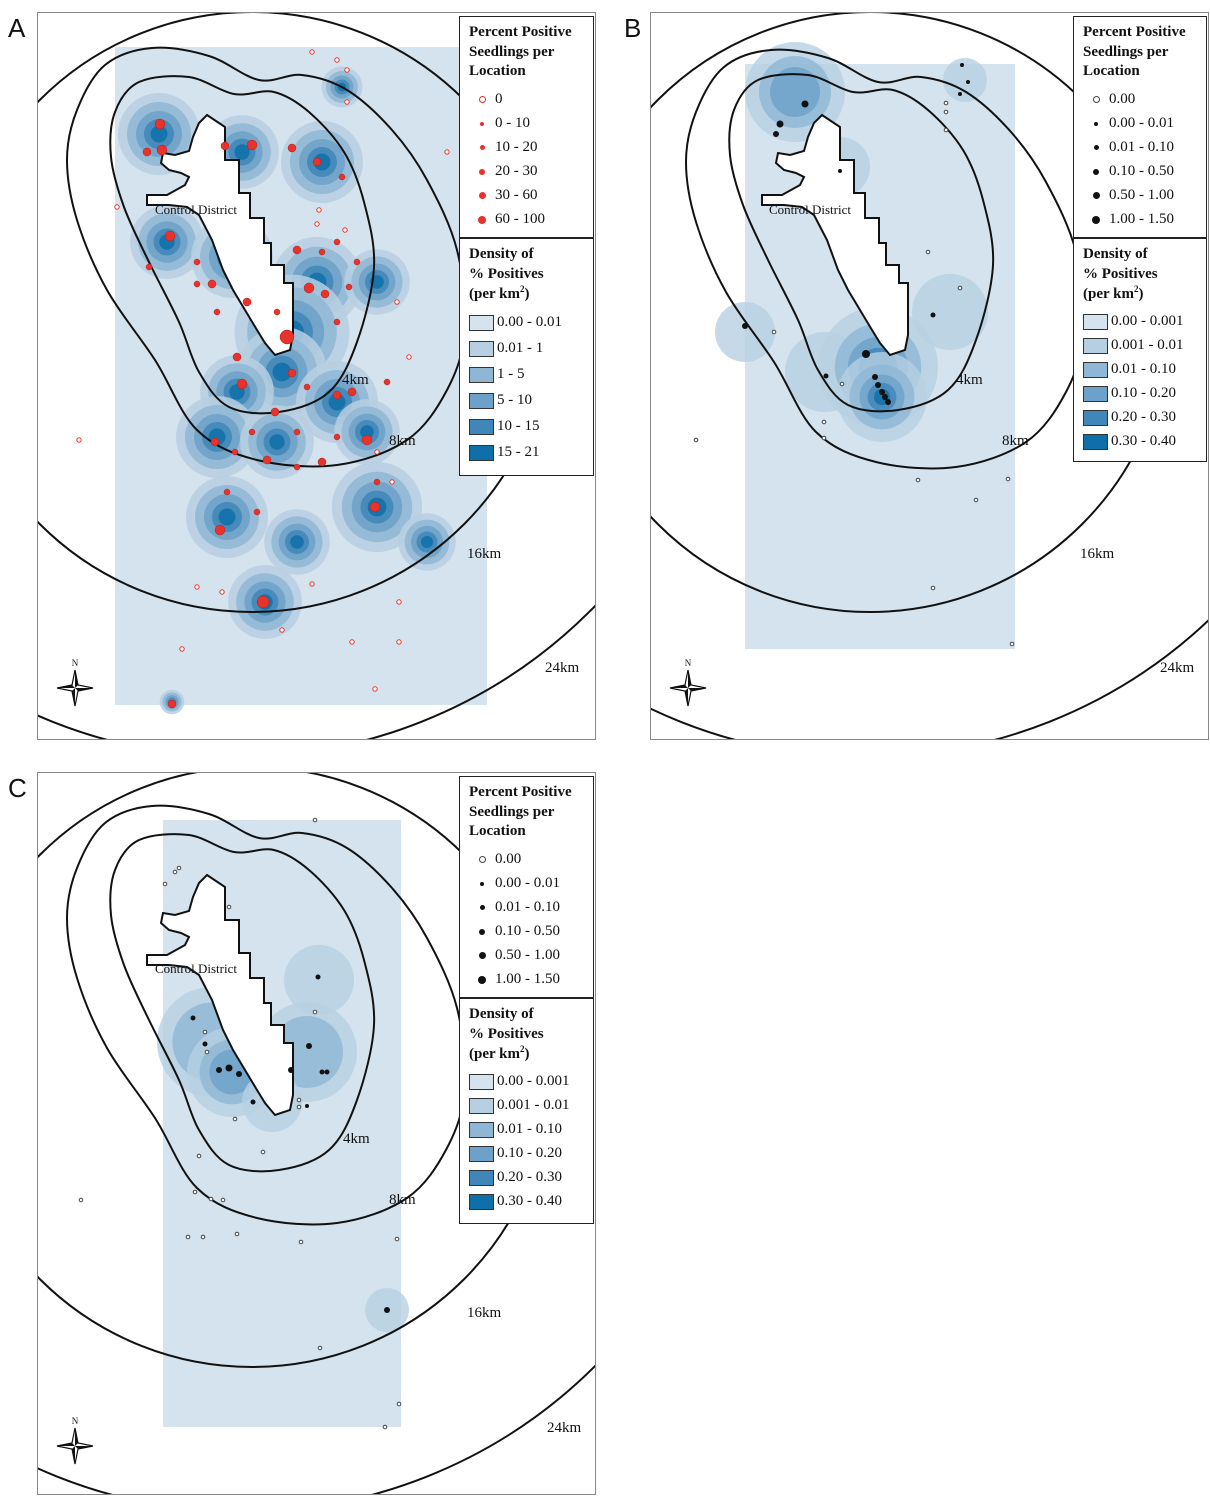 The width and height of the screenshot is (1210, 1497). What do you see at coordinates (533, 1105) in the screenshot?
I see `density-legend-label: 0.001 - 0.01` at bounding box center [533, 1105].